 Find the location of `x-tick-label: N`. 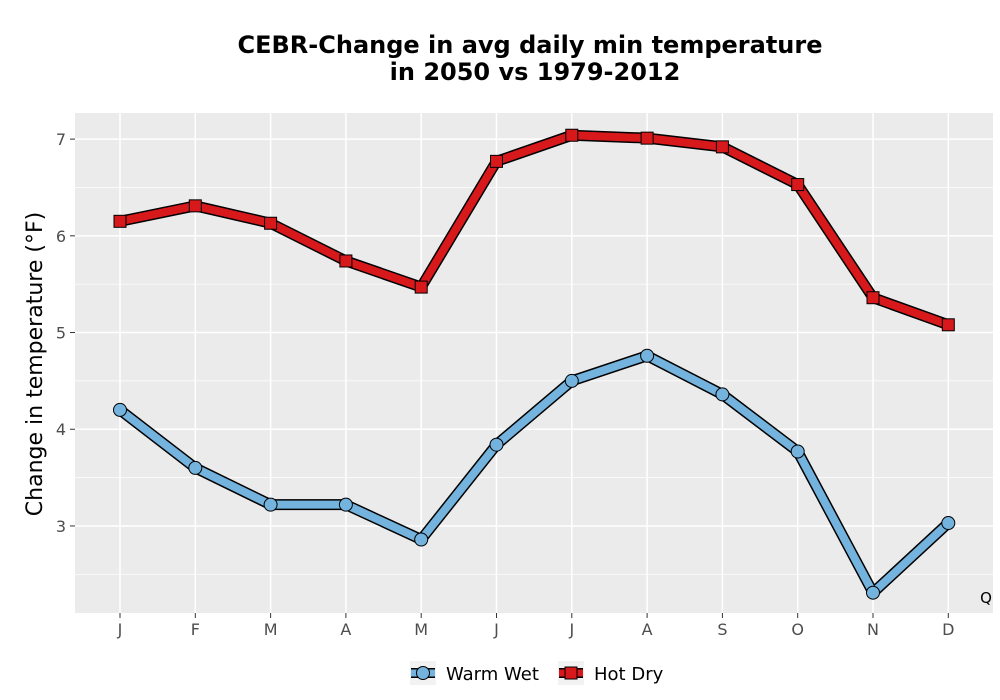

x-tick-label: N is located at coordinates (873, 629).